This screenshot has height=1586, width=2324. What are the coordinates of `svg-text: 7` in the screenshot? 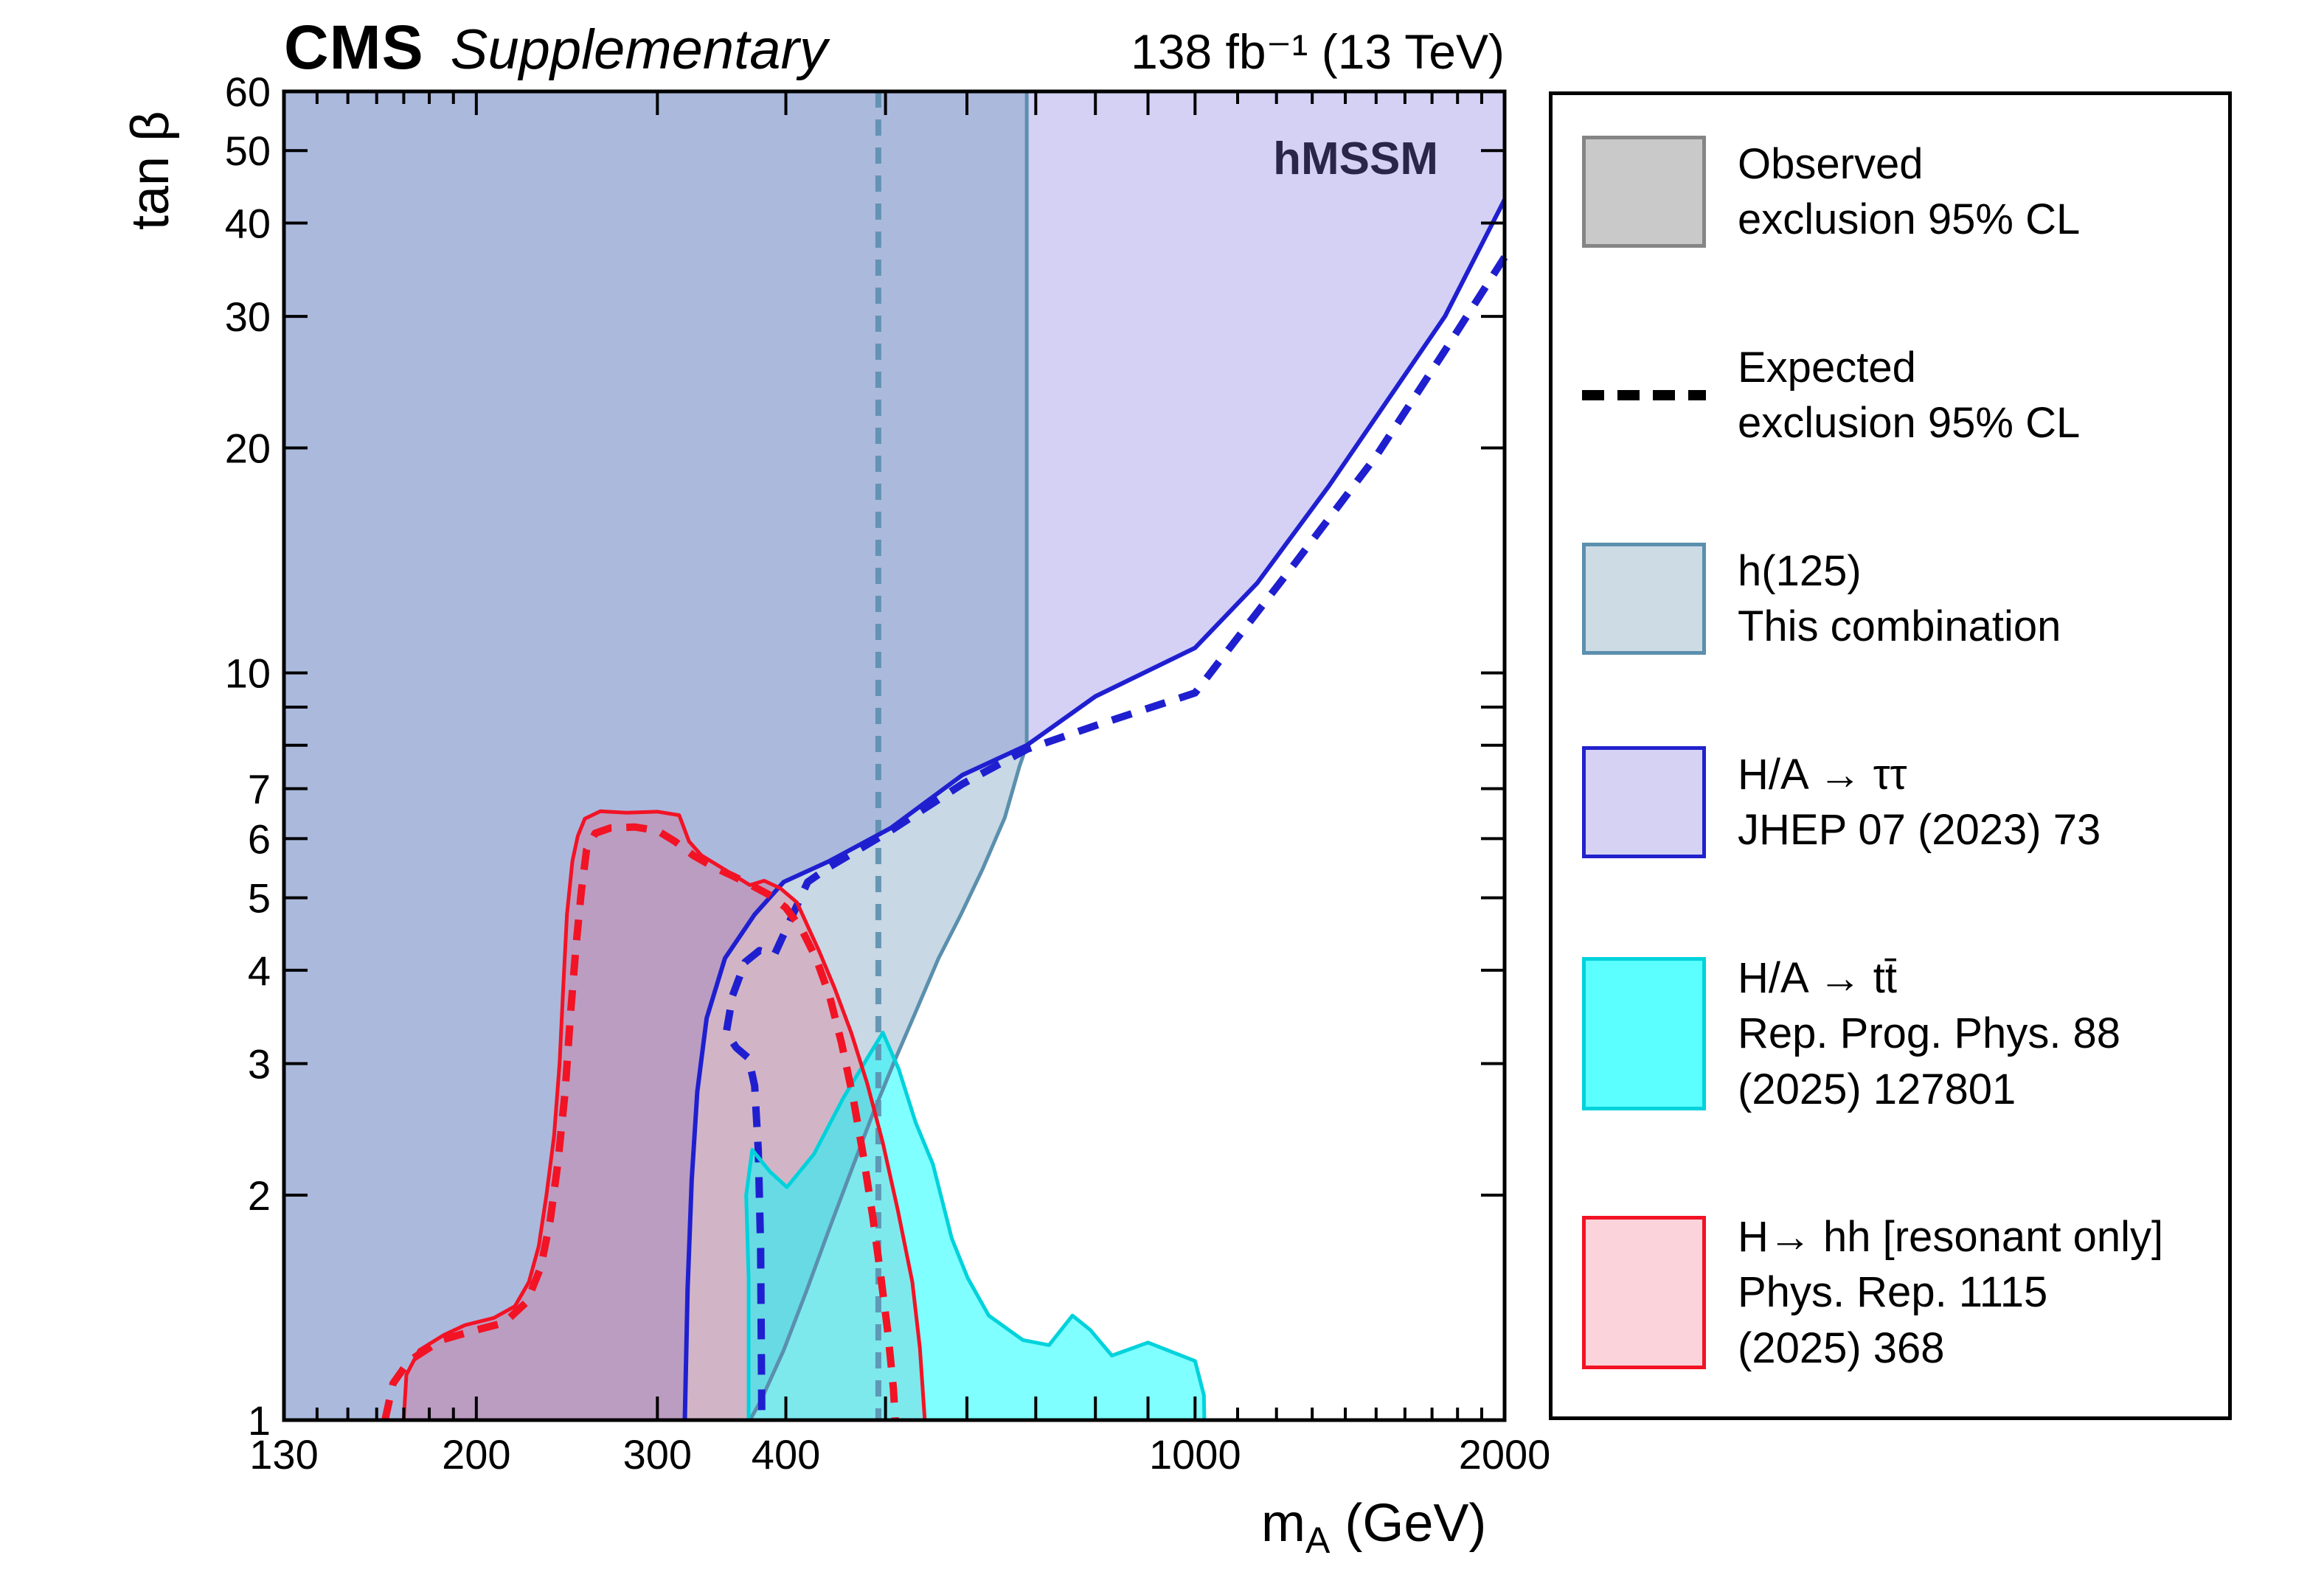 It's located at (259, 789).